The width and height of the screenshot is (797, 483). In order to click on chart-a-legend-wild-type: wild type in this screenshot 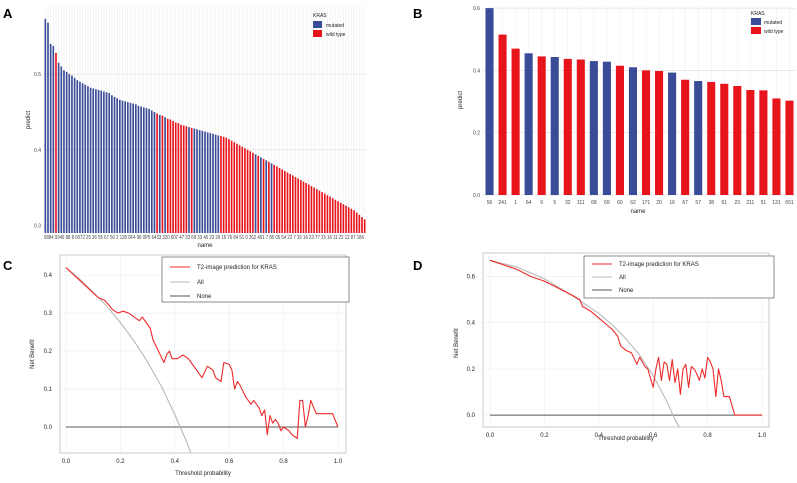, I will do `click(336, 35)`.